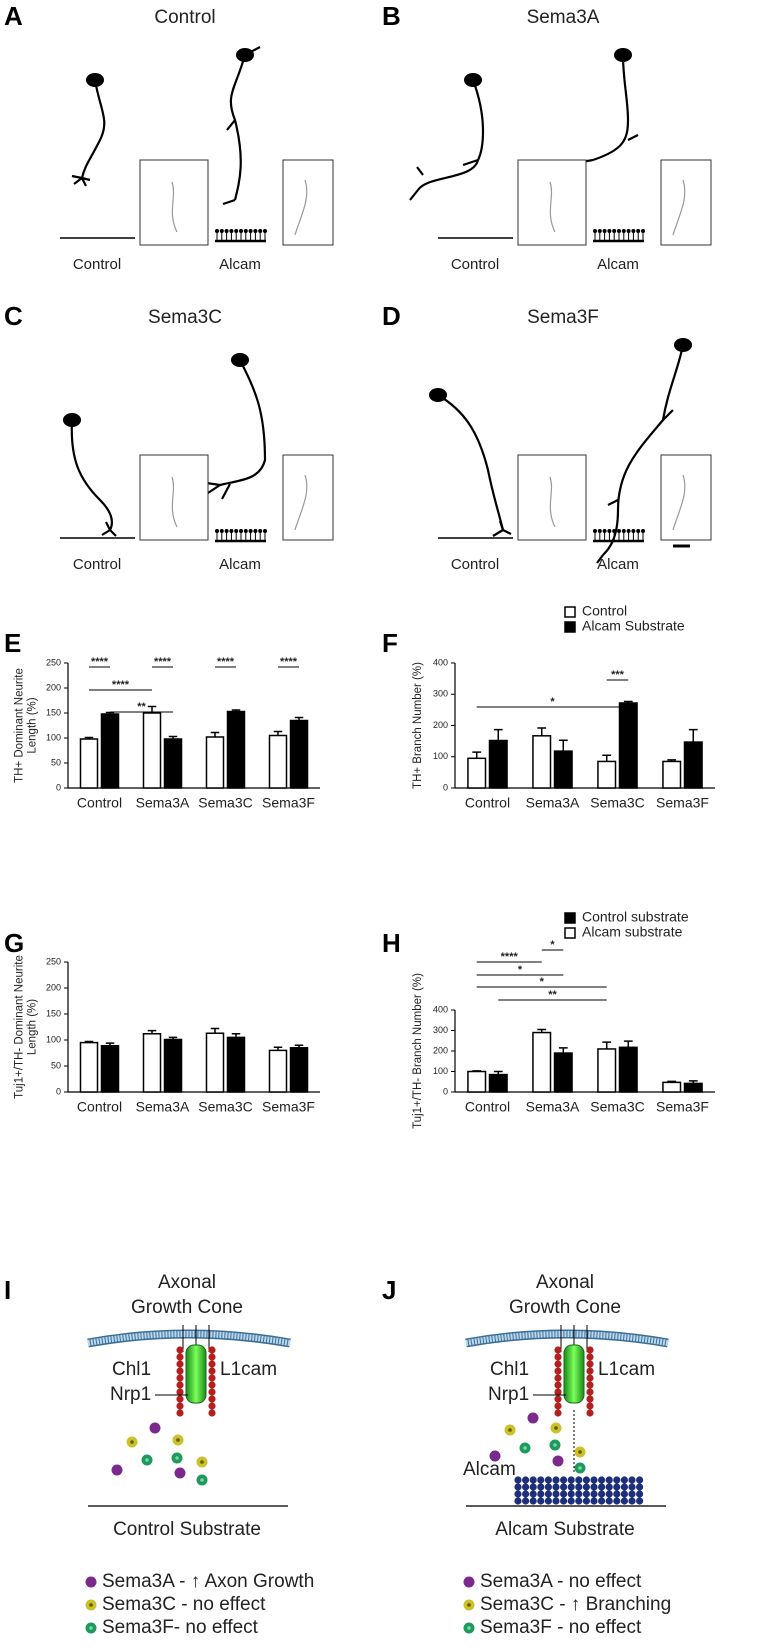 The height and width of the screenshot is (1647, 766). Describe the element at coordinates (308, 497) in the screenshot. I see `inset` at that location.